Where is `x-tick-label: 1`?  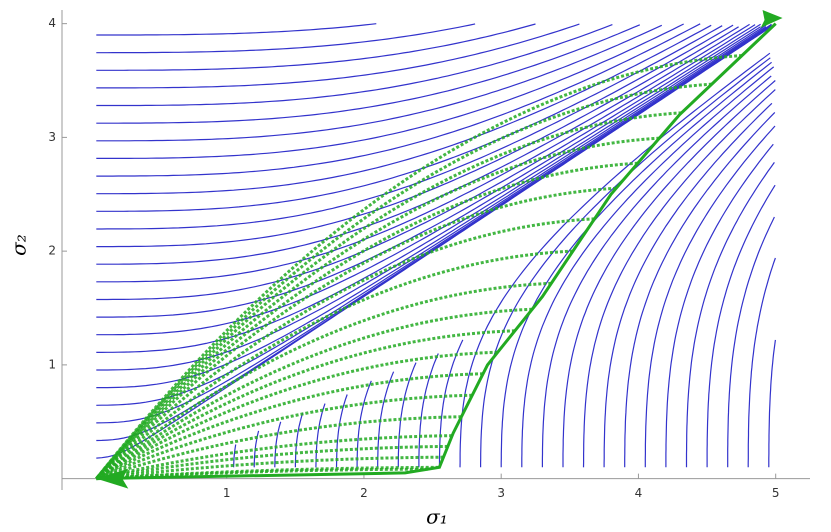
x-tick-label: 1 is located at coordinates (227, 493).